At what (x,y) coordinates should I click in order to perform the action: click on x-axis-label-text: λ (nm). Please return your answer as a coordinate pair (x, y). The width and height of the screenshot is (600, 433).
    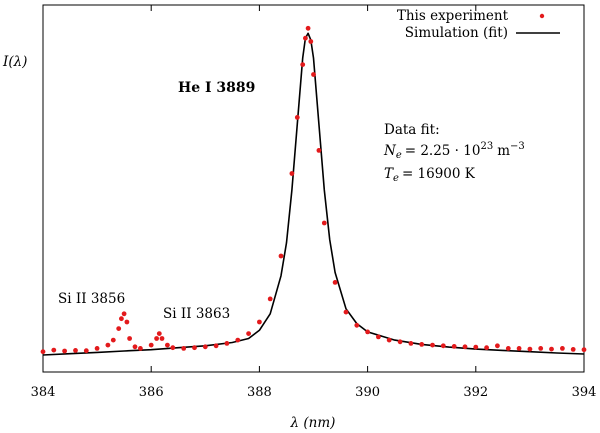
    Looking at the image, I should click on (313, 423).